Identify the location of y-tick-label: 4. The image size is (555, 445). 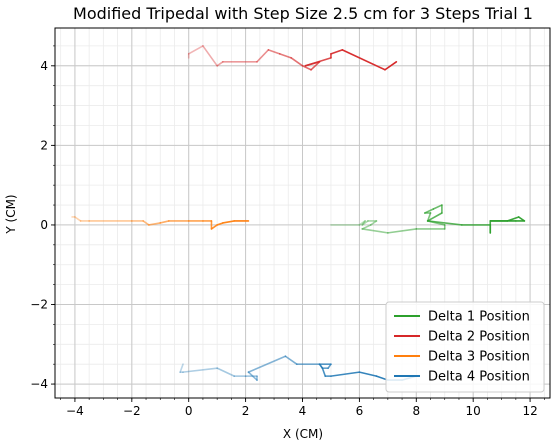
(44, 66).